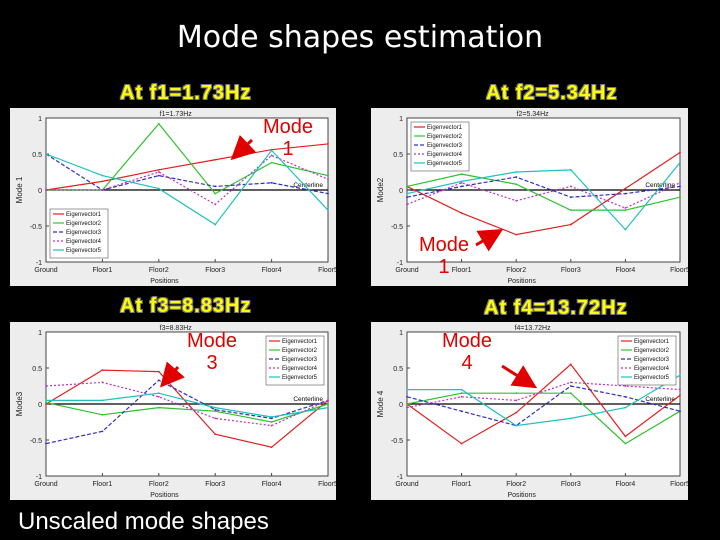  Describe the element at coordinates (398, 369) in the screenshot. I see `y-tick-label: 0.5` at that location.